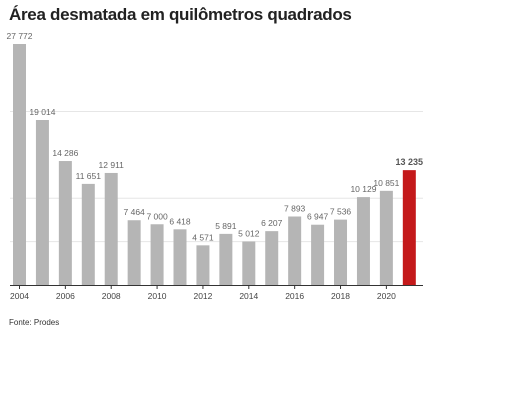 Image resolution: width=527 pixels, height=406 pixels. I want to click on bar-2021, so click(409, 227).